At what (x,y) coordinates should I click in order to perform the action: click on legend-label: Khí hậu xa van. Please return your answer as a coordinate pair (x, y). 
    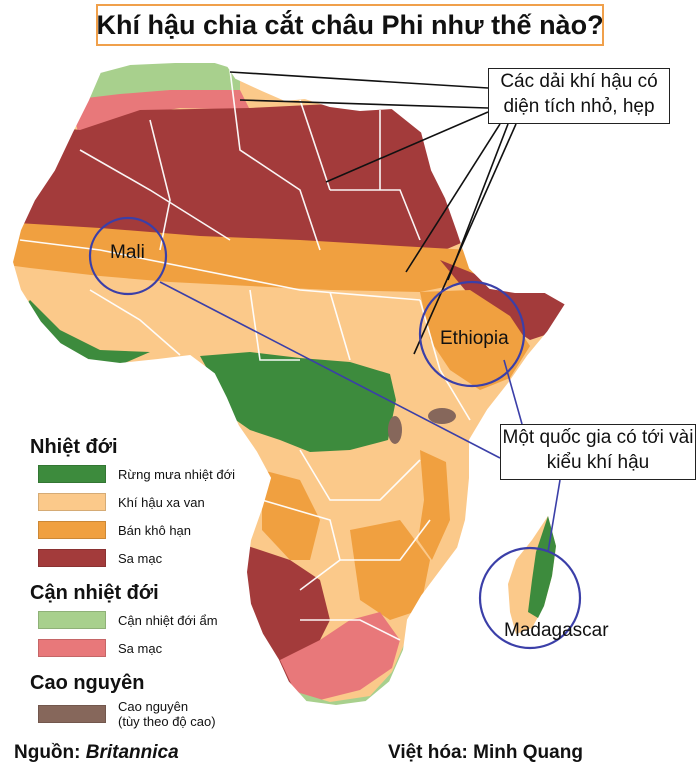
    Looking at the image, I should click on (161, 502).